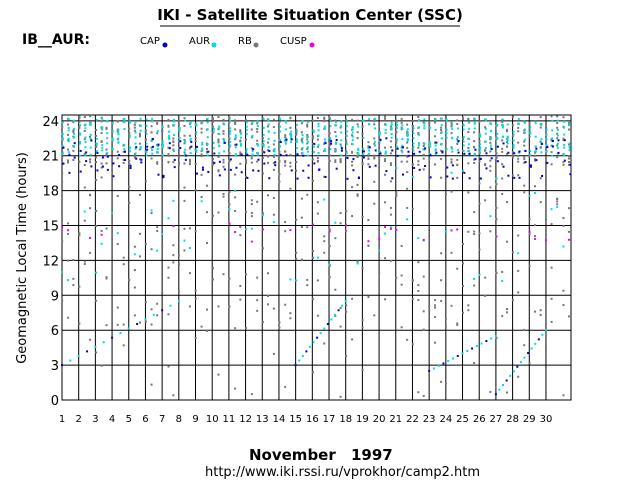 The height and width of the screenshot is (500, 636). Describe the element at coordinates (212, 419) in the screenshot. I see `x-tick-label: 10` at that location.